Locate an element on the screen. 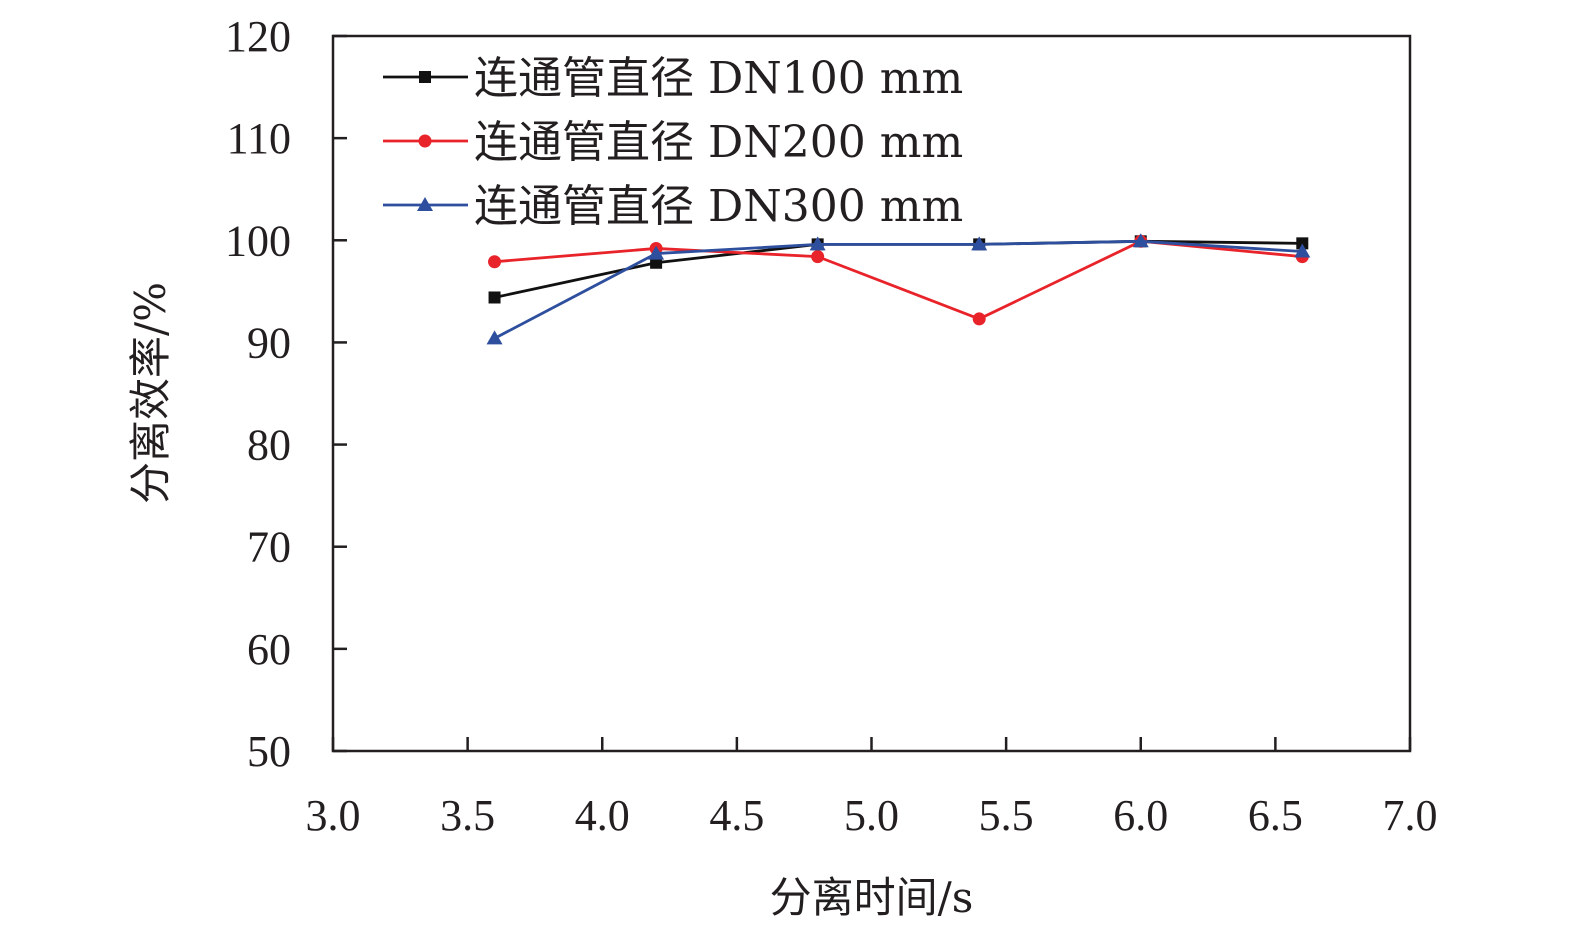 This screenshot has height=941, width=1575. y-axis-title: 分离效率/% is located at coordinates (150, 393).